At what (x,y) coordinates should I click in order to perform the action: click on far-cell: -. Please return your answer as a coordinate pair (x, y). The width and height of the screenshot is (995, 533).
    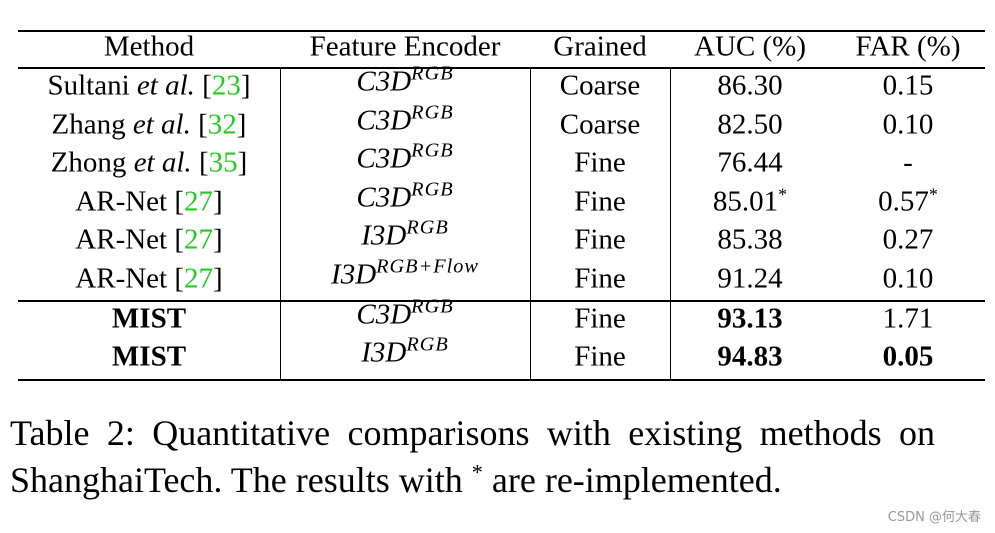
    Looking at the image, I should click on (908, 162).